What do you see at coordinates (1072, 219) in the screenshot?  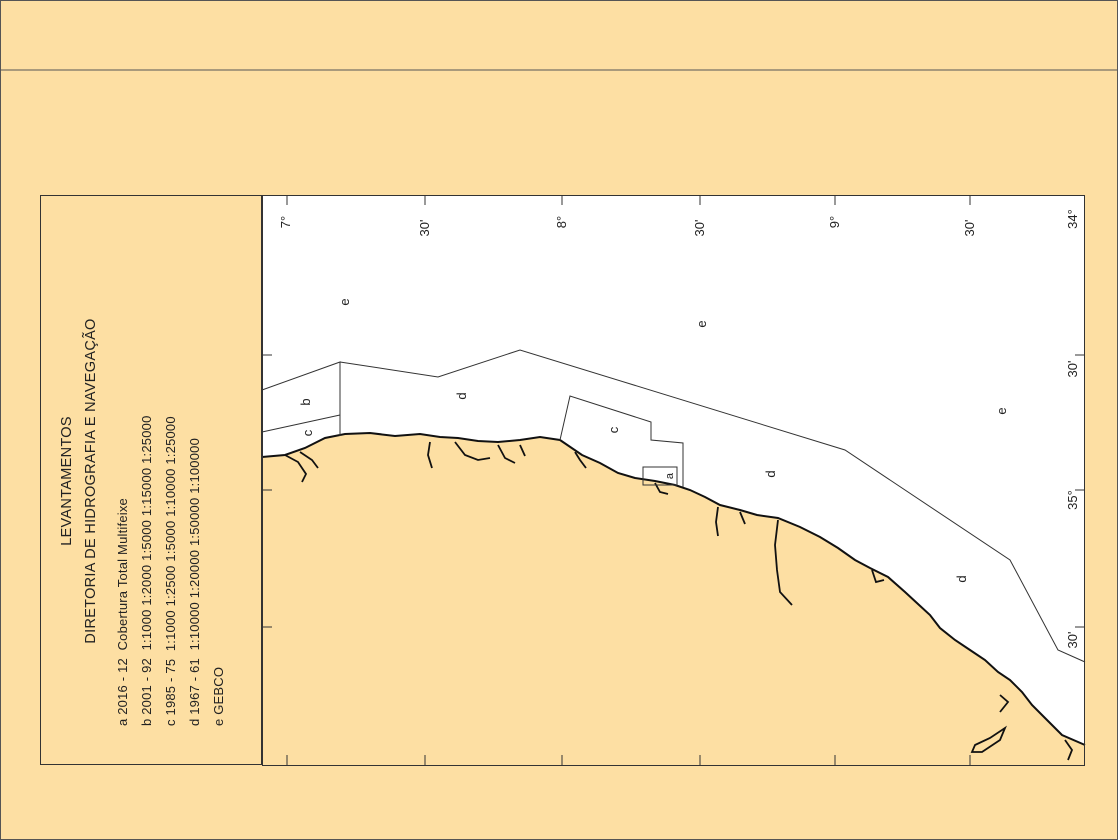 I see `lat-label-34: 34°` at bounding box center [1072, 219].